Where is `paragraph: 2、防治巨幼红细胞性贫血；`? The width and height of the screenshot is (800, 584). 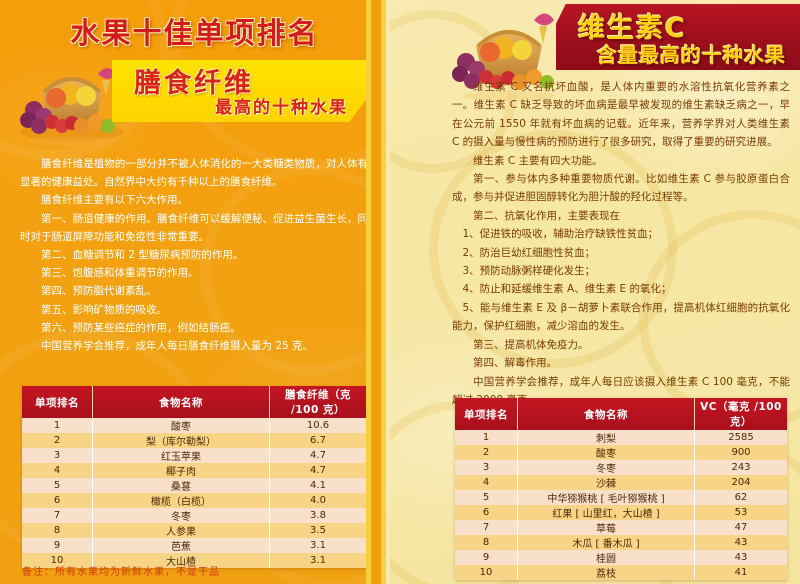
paragraph: 2、防治巨幼红细胞性贫血； is located at coordinates (529, 252).